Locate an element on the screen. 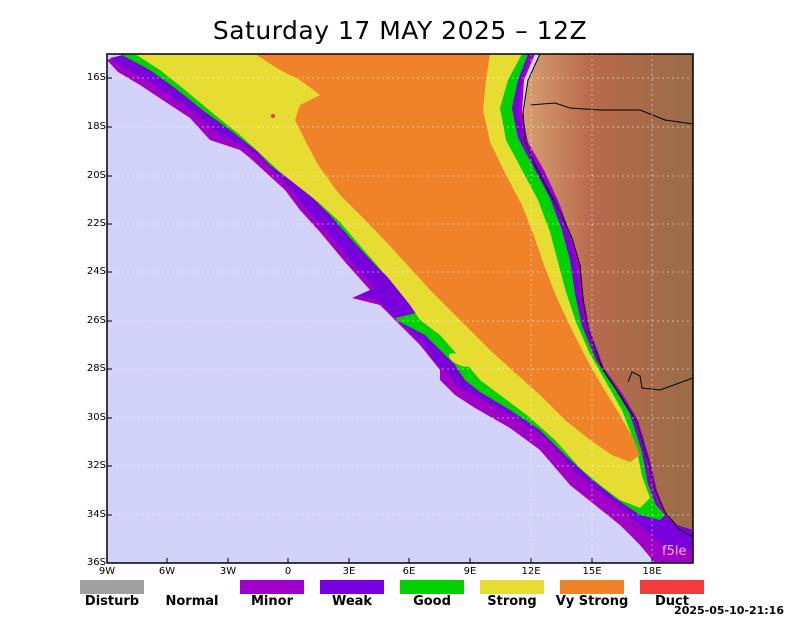 The image size is (800, 618). lat-label: 30S is located at coordinates (96, 417).